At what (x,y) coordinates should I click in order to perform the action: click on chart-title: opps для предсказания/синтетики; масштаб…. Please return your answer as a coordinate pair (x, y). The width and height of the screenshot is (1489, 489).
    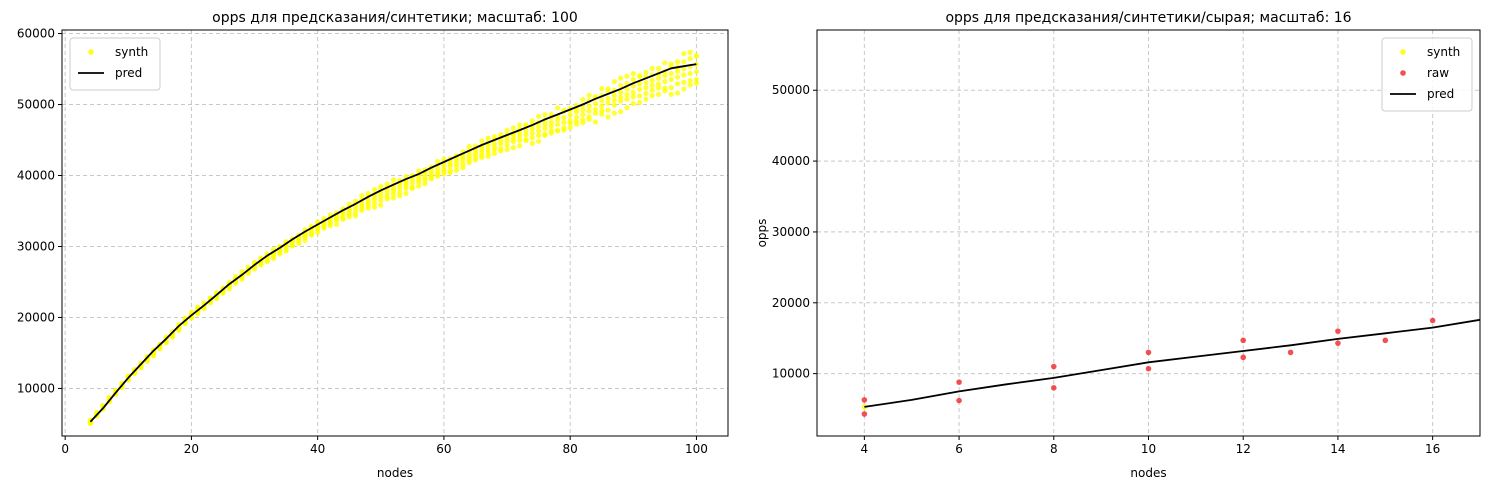
    Looking at the image, I should click on (395, 18).